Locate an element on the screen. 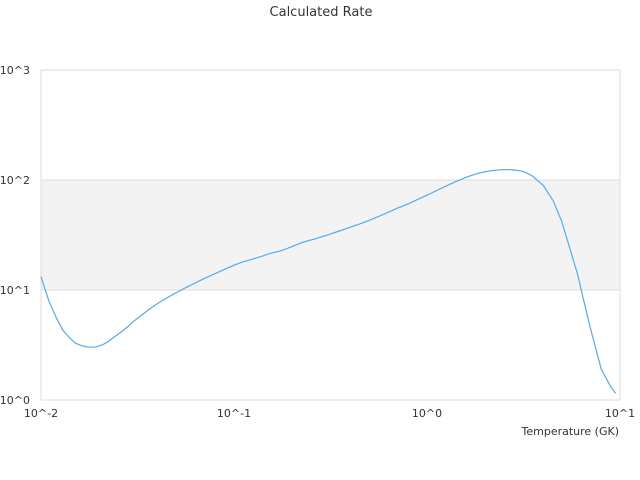 This screenshot has height=480, width=640. x-tick-label: 10^1 is located at coordinates (620, 413).